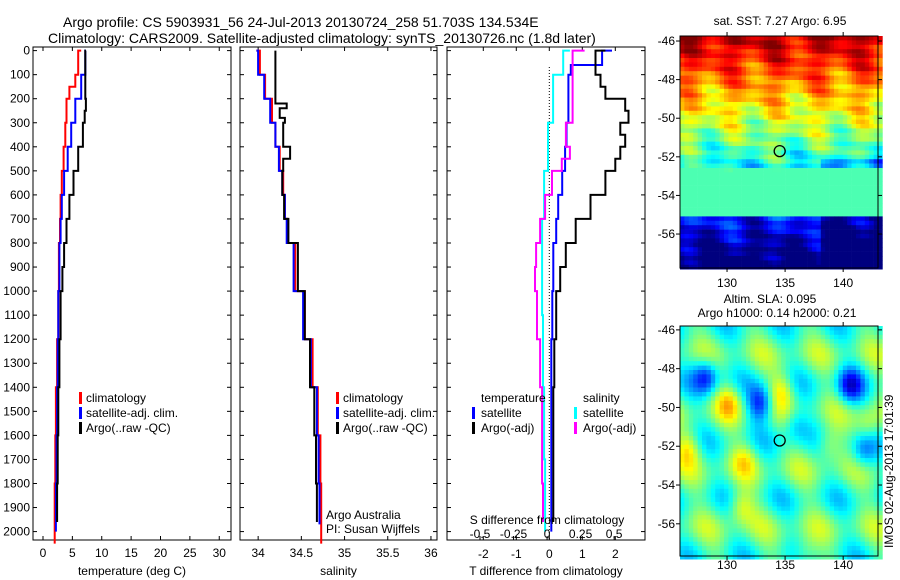 The width and height of the screenshot is (900, 580). What do you see at coordinates (501, 413) in the screenshot?
I see `legend-label: satellite` at bounding box center [501, 413].